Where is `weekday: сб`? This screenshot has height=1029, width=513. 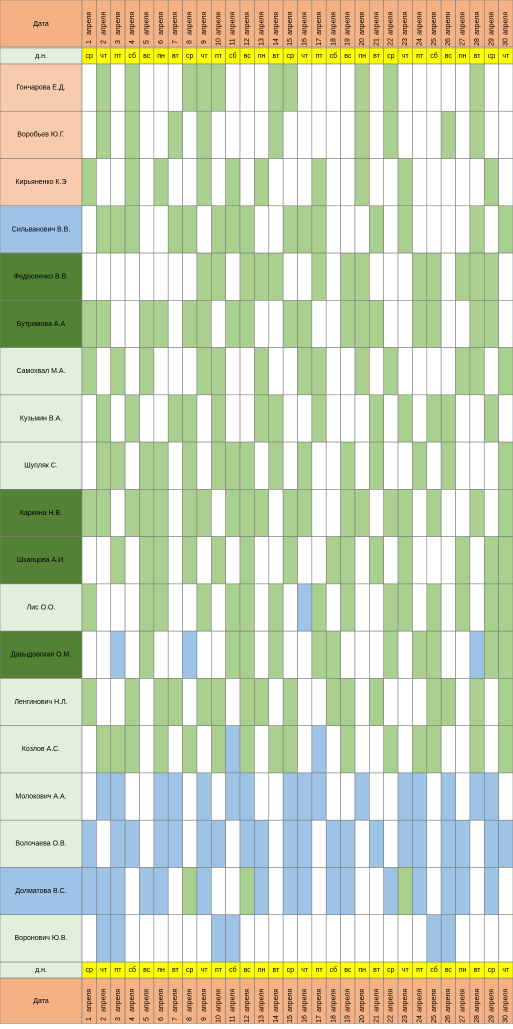 weekday: сб is located at coordinates (334, 56).